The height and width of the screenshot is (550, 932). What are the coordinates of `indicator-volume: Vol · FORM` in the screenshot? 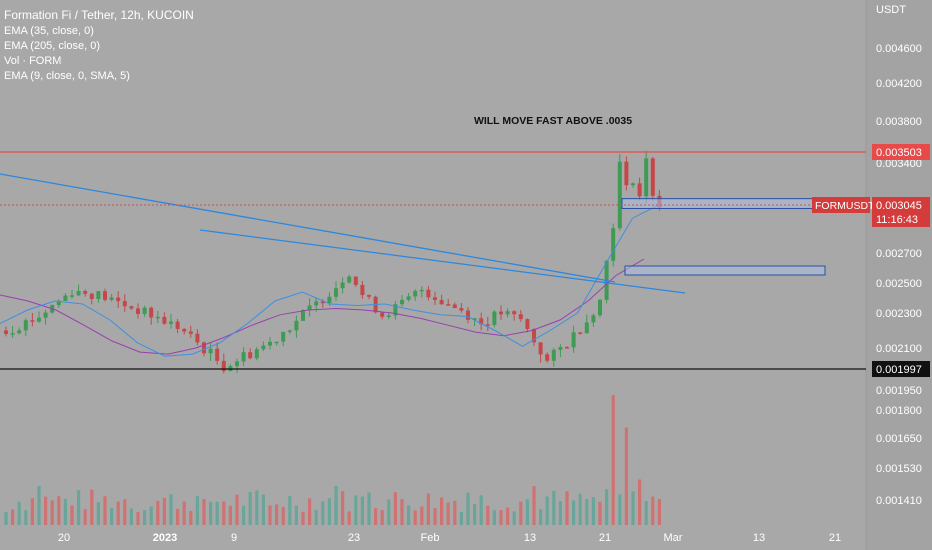 It's located at (33, 61).